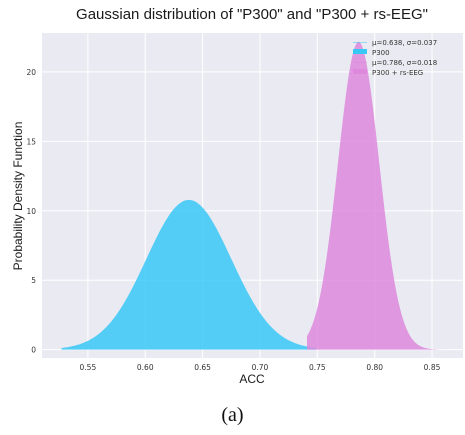 The width and height of the screenshot is (465, 435). What do you see at coordinates (33, 280) in the screenshot?
I see `y-tick-label: 5` at bounding box center [33, 280].